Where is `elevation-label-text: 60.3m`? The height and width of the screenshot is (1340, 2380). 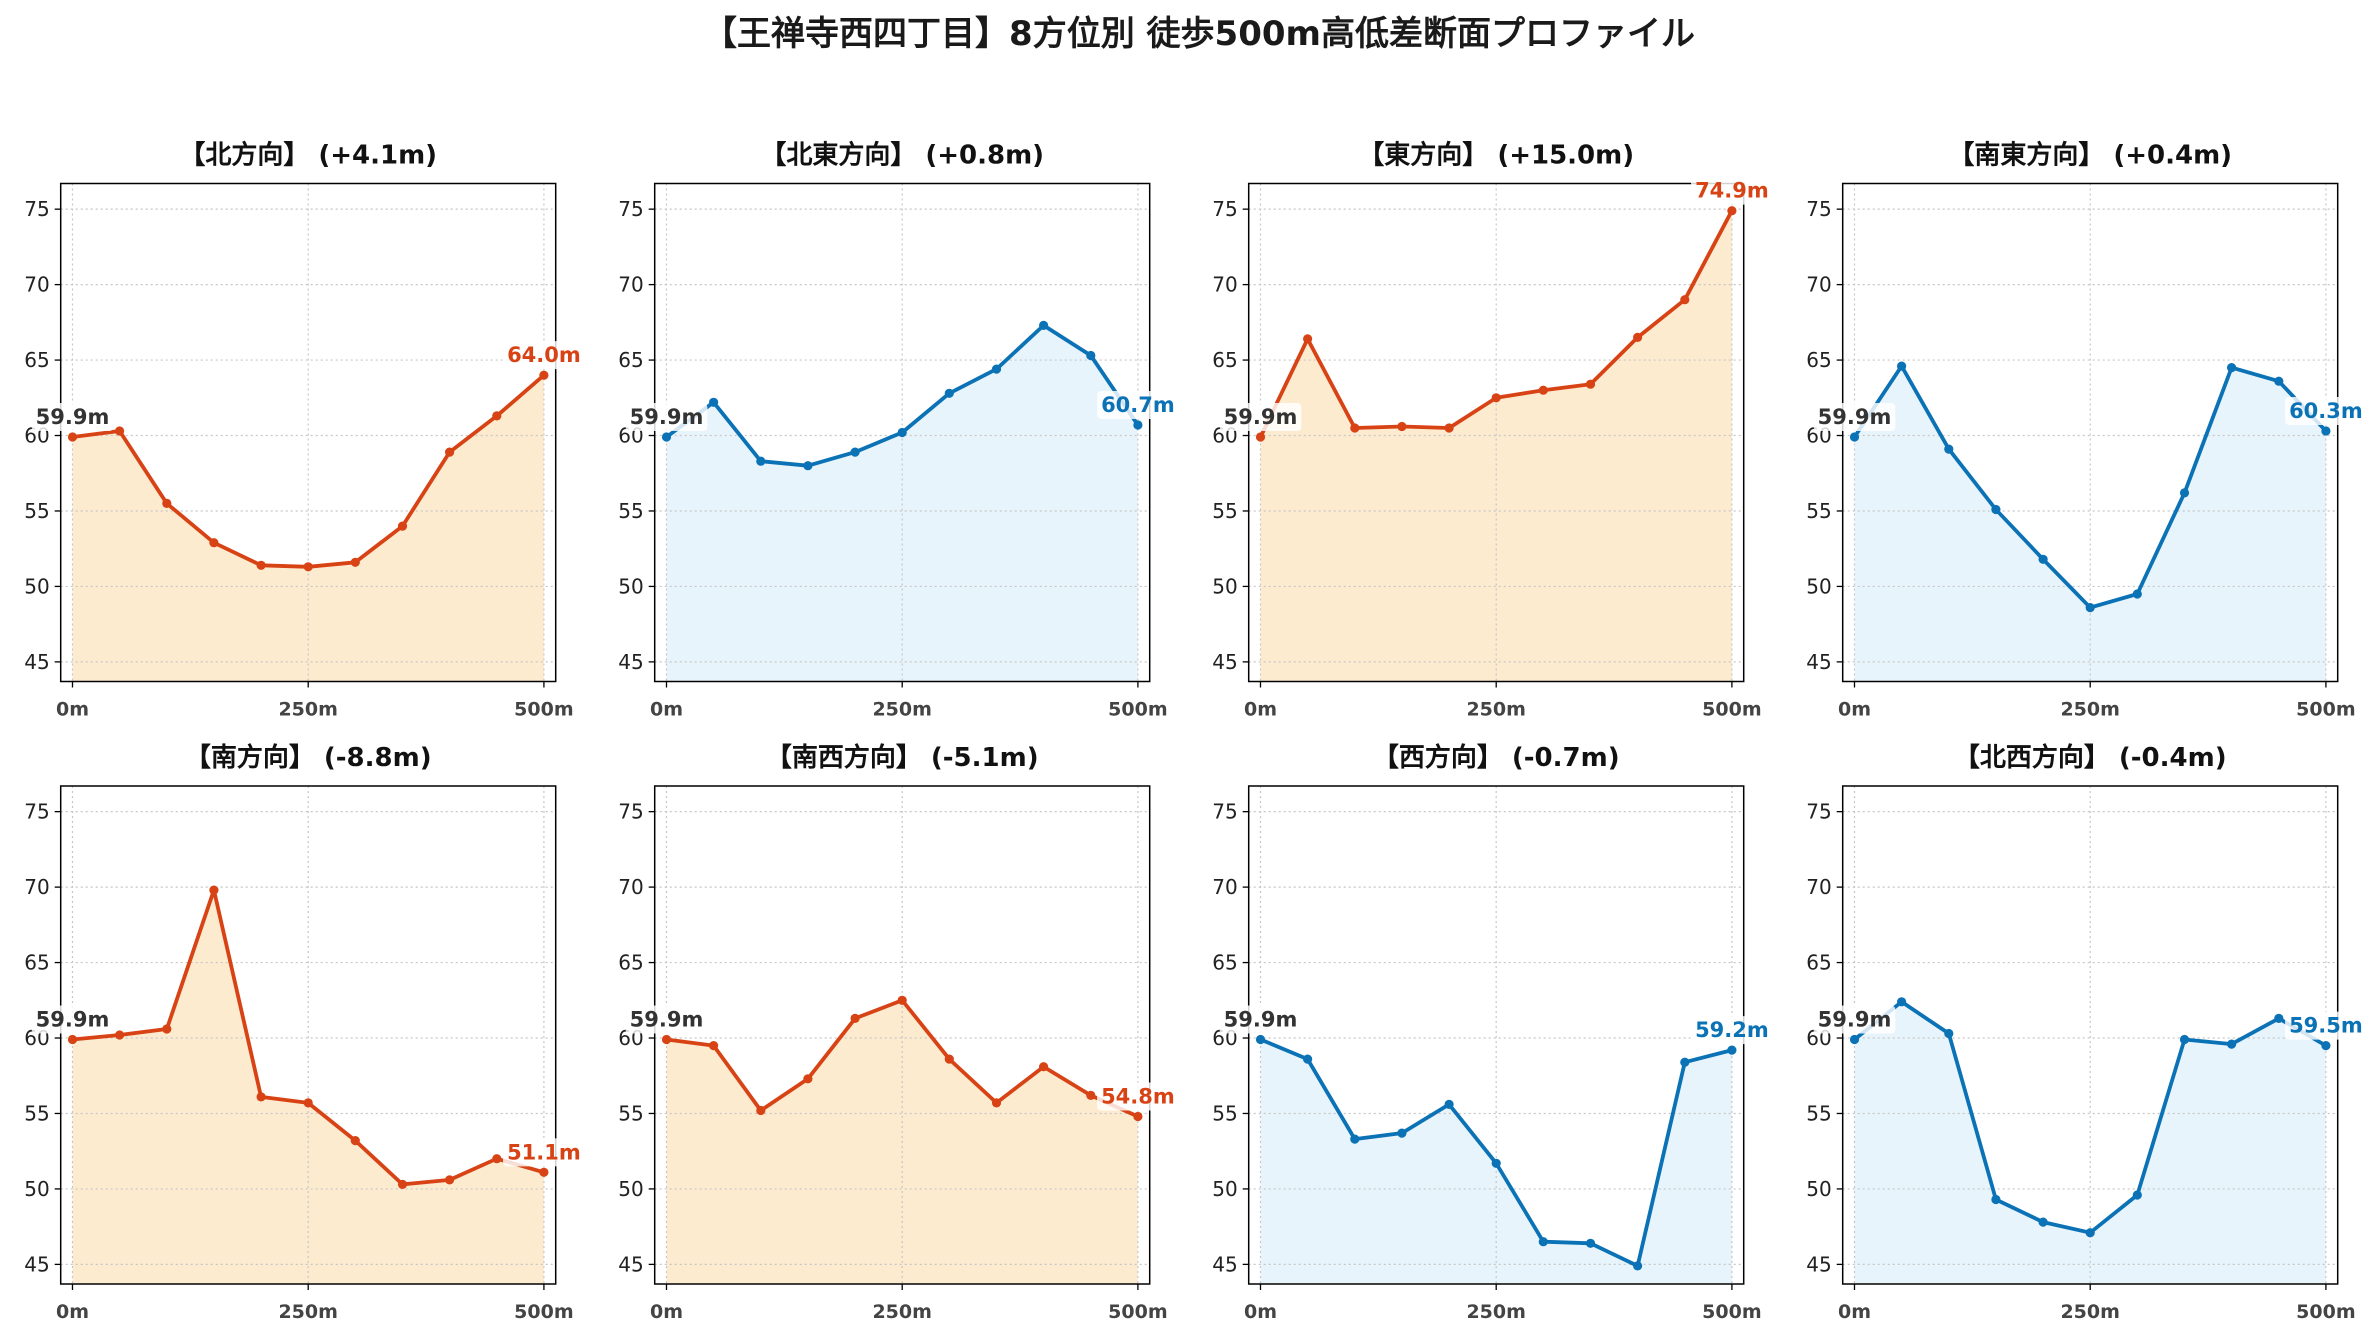
elevation-label-text: 60.3m is located at coordinates (2326, 411).